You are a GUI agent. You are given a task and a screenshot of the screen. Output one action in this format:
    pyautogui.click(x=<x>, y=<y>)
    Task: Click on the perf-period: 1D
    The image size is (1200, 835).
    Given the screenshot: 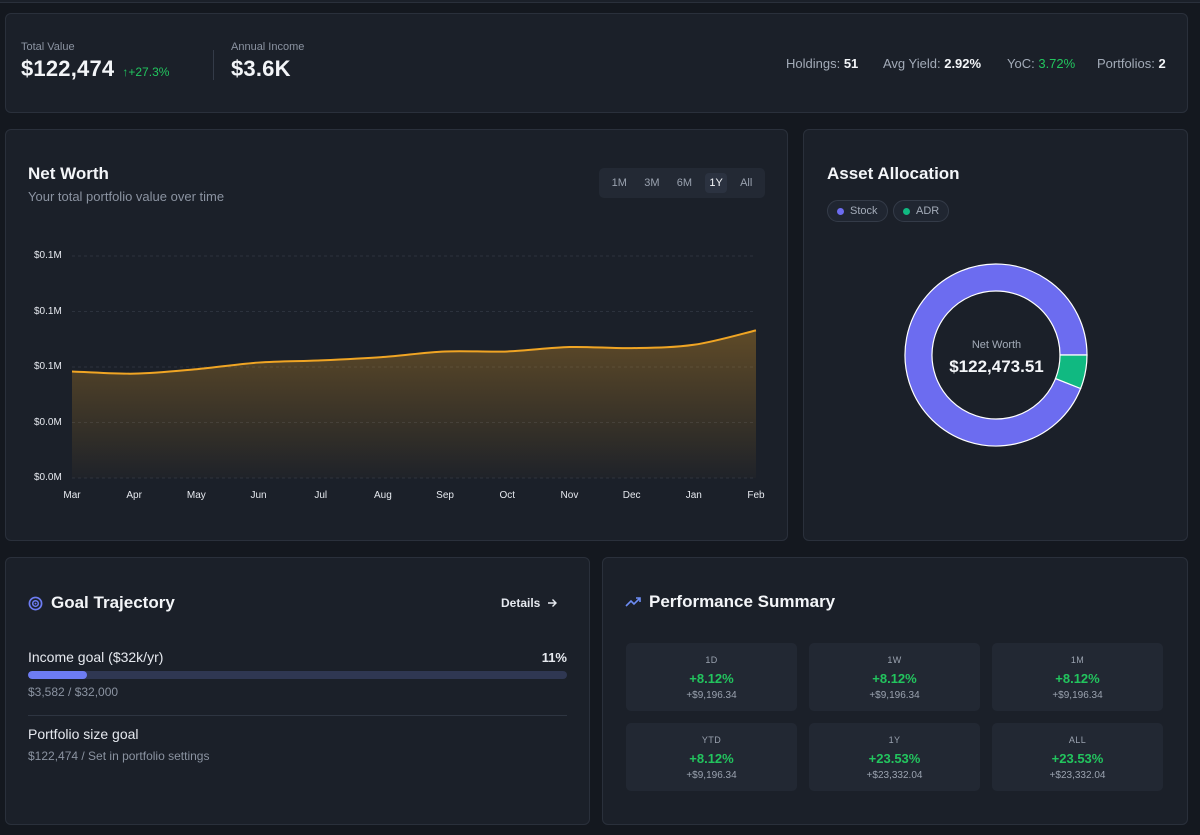 What is the action you would take?
    pyautogui.click(x=711, y=660)
    